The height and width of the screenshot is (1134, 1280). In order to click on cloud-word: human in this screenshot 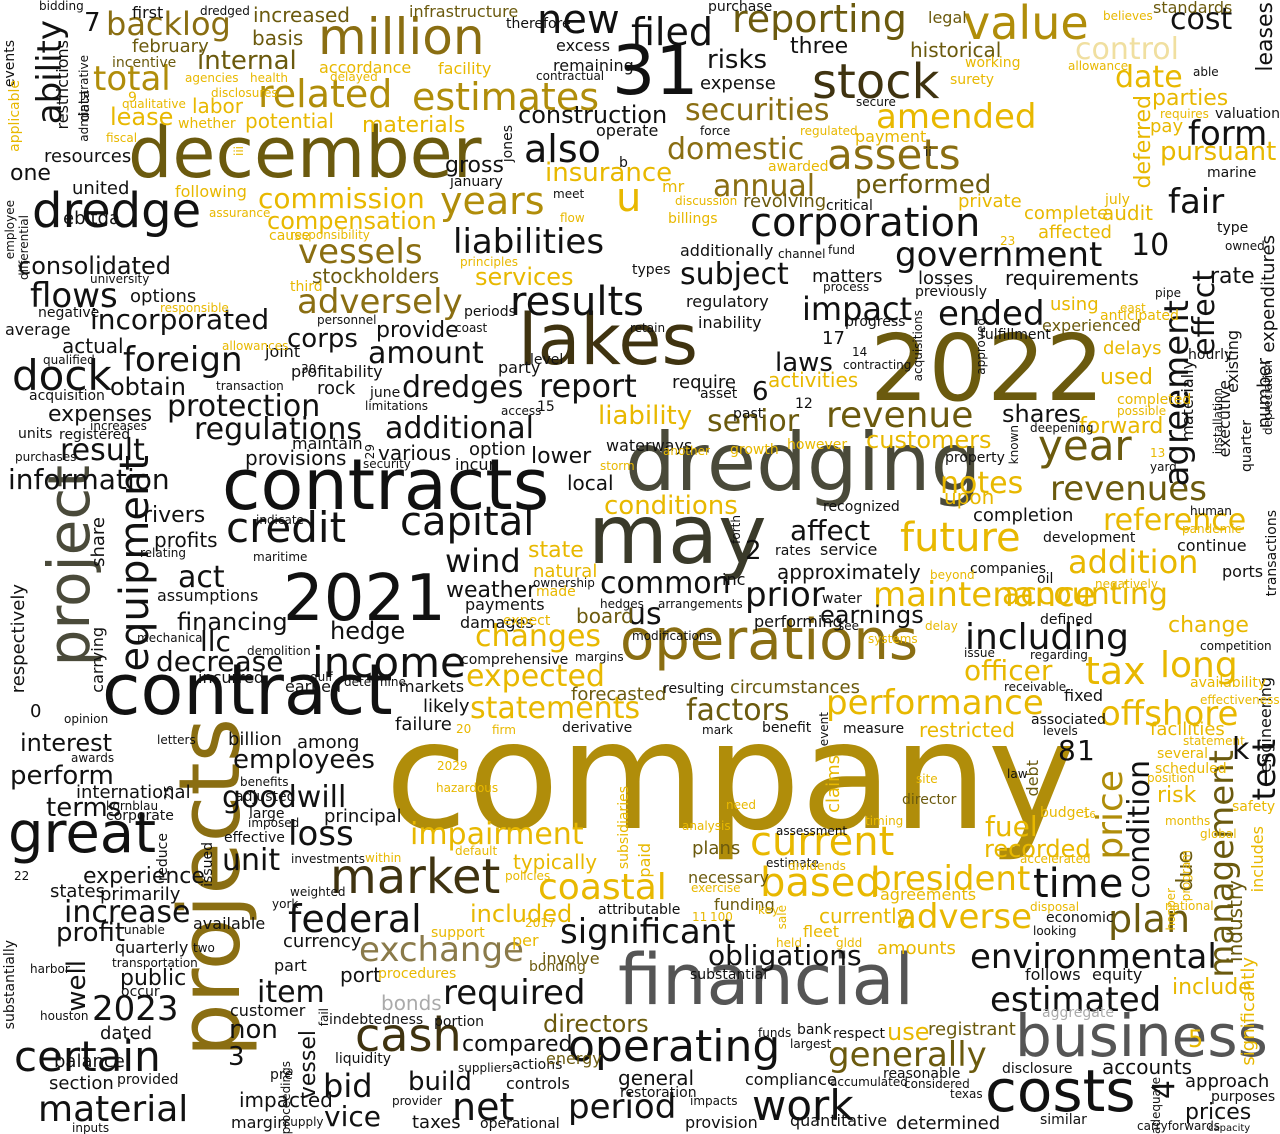, I will do `click(1211, 511)`.